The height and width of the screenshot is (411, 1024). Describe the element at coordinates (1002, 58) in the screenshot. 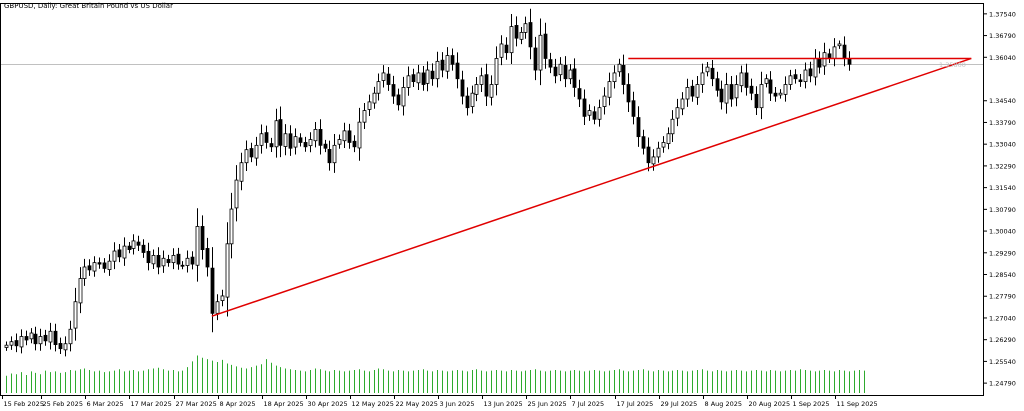

I see `y-tick-label: 1.36040` at that location.